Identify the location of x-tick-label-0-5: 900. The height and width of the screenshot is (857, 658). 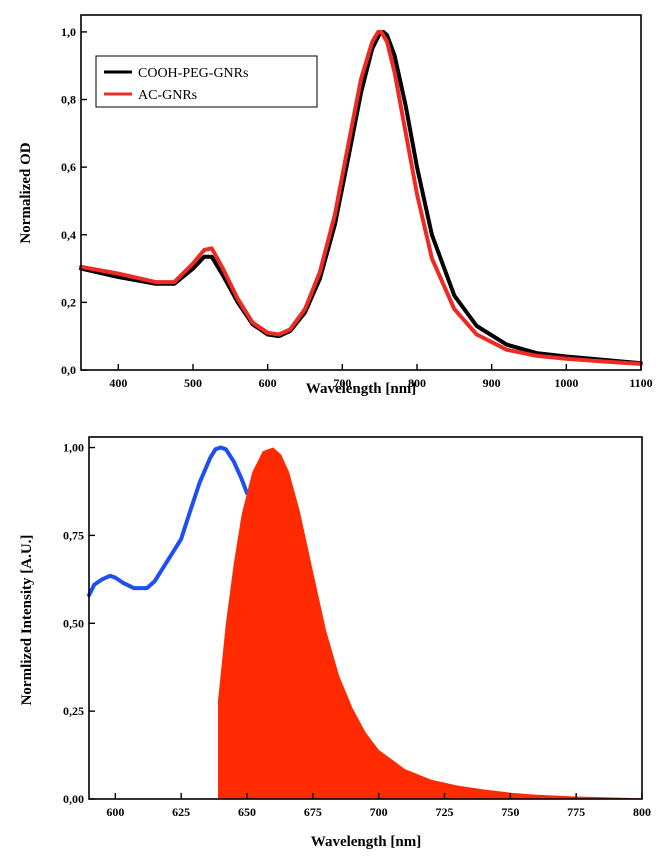
(492, 383).